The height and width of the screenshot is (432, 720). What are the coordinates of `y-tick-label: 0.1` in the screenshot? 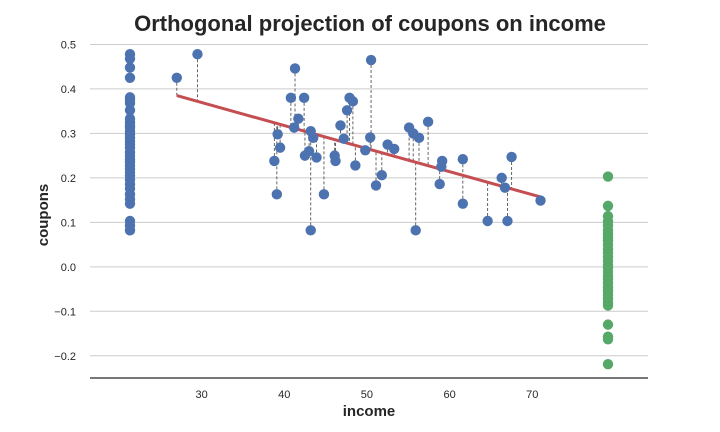 It's located at (68, 223).